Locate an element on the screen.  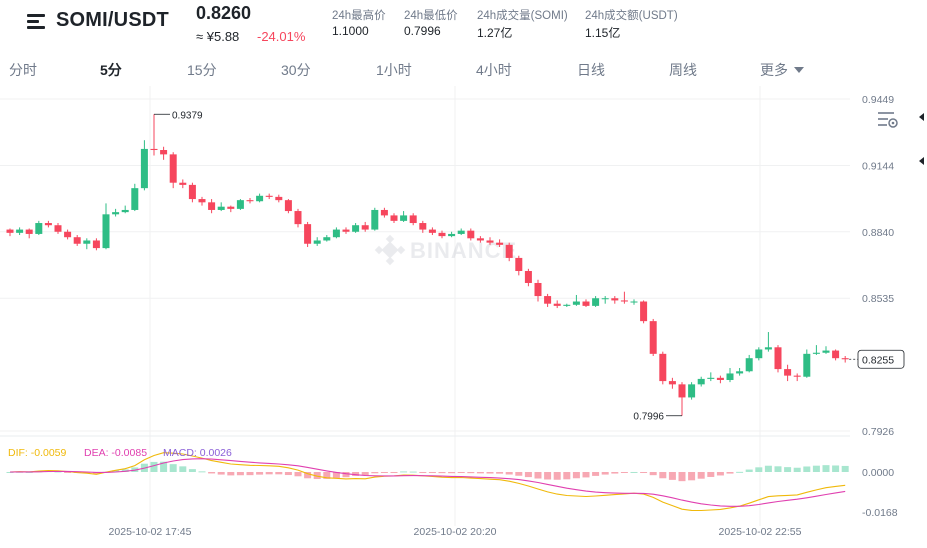
tab-30m: 30分 is located at coordinates (296, 70).